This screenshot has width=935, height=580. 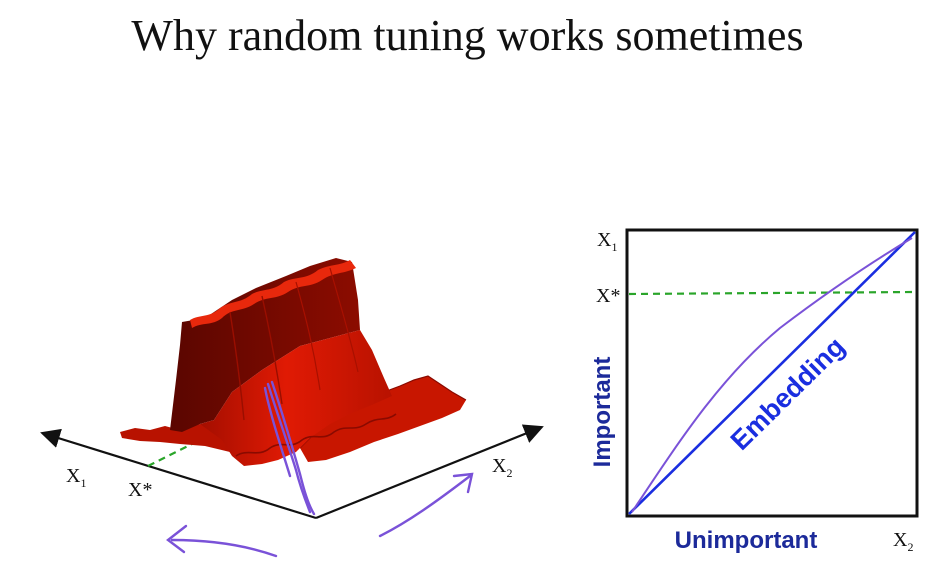 I want to click on x1-axis-label: X1, so click(x=76, y=477).